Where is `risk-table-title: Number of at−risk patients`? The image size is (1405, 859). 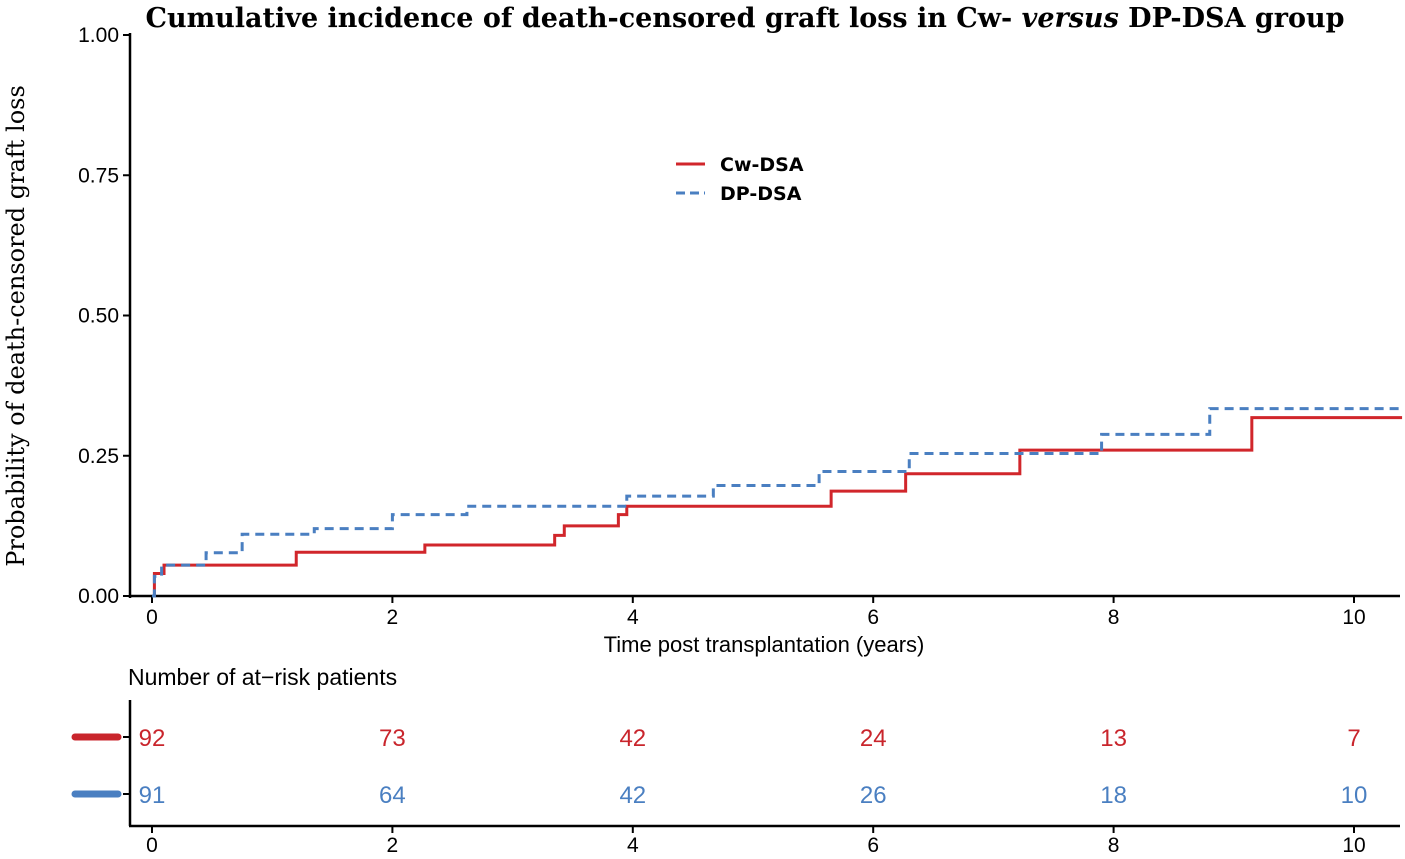
risk-table-title: Number of at−risk patients is located at coordinates (262, 677).